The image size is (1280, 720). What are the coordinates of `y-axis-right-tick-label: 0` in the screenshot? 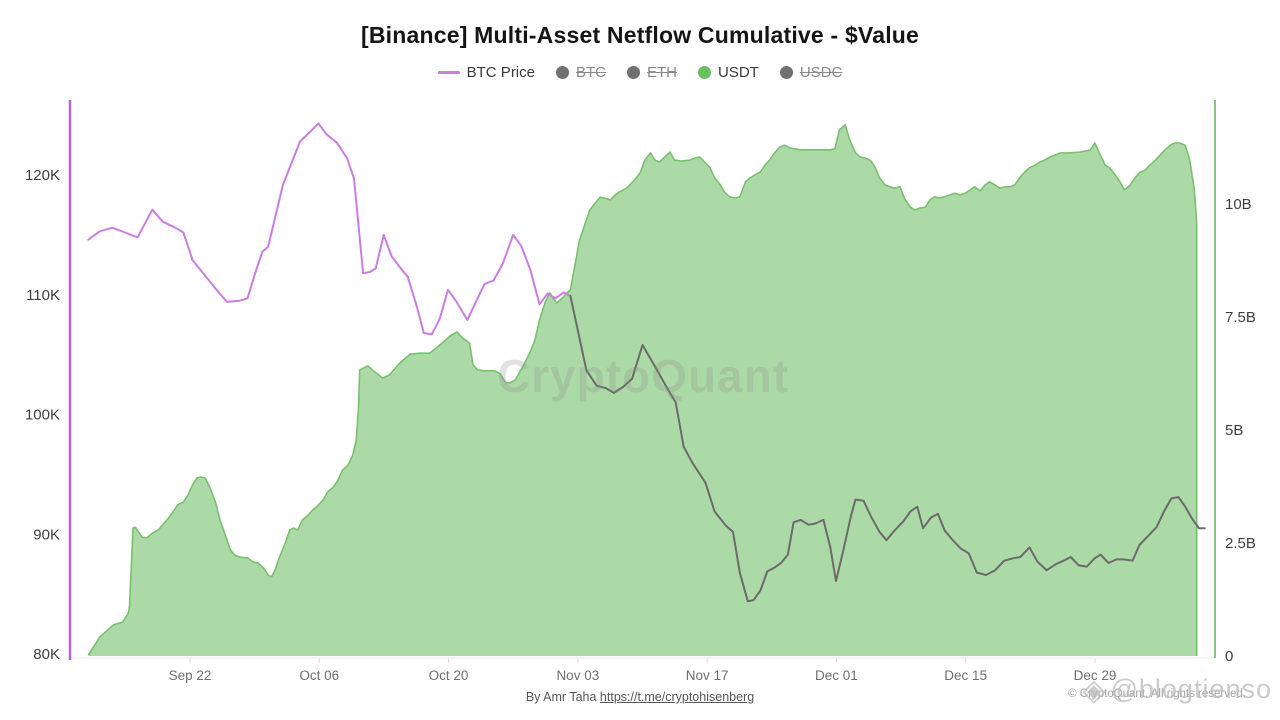 It's located at (1229, 656).